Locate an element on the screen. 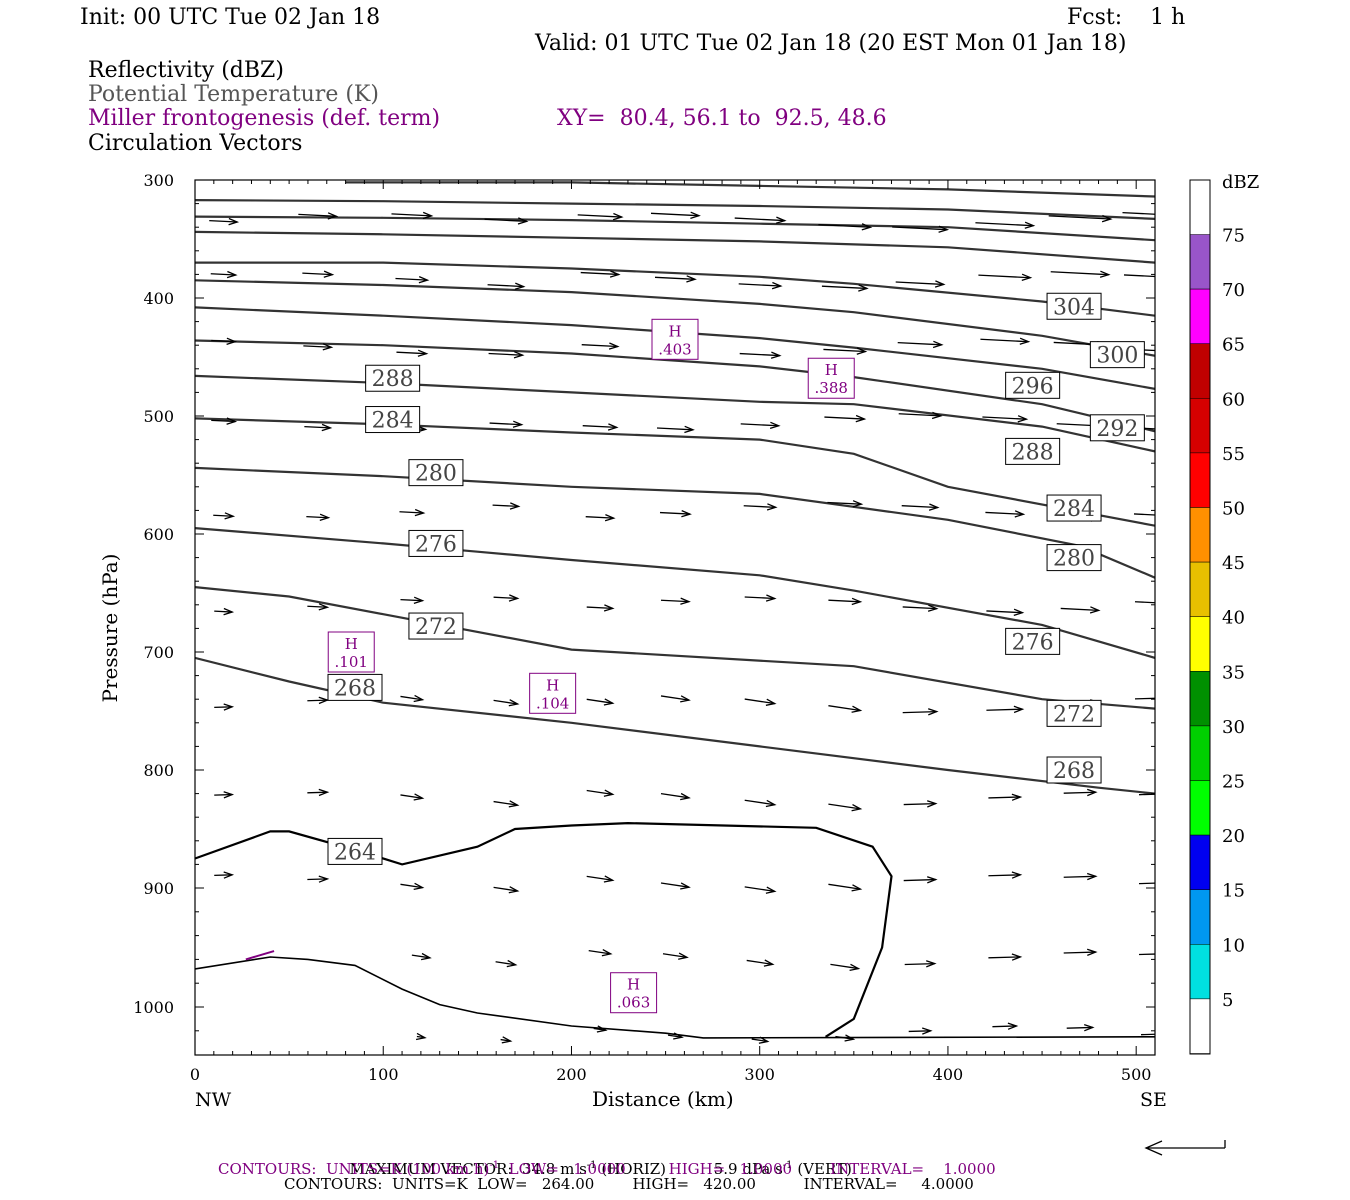  x-tick-label: 400 is located at coordinates (948, 1074).